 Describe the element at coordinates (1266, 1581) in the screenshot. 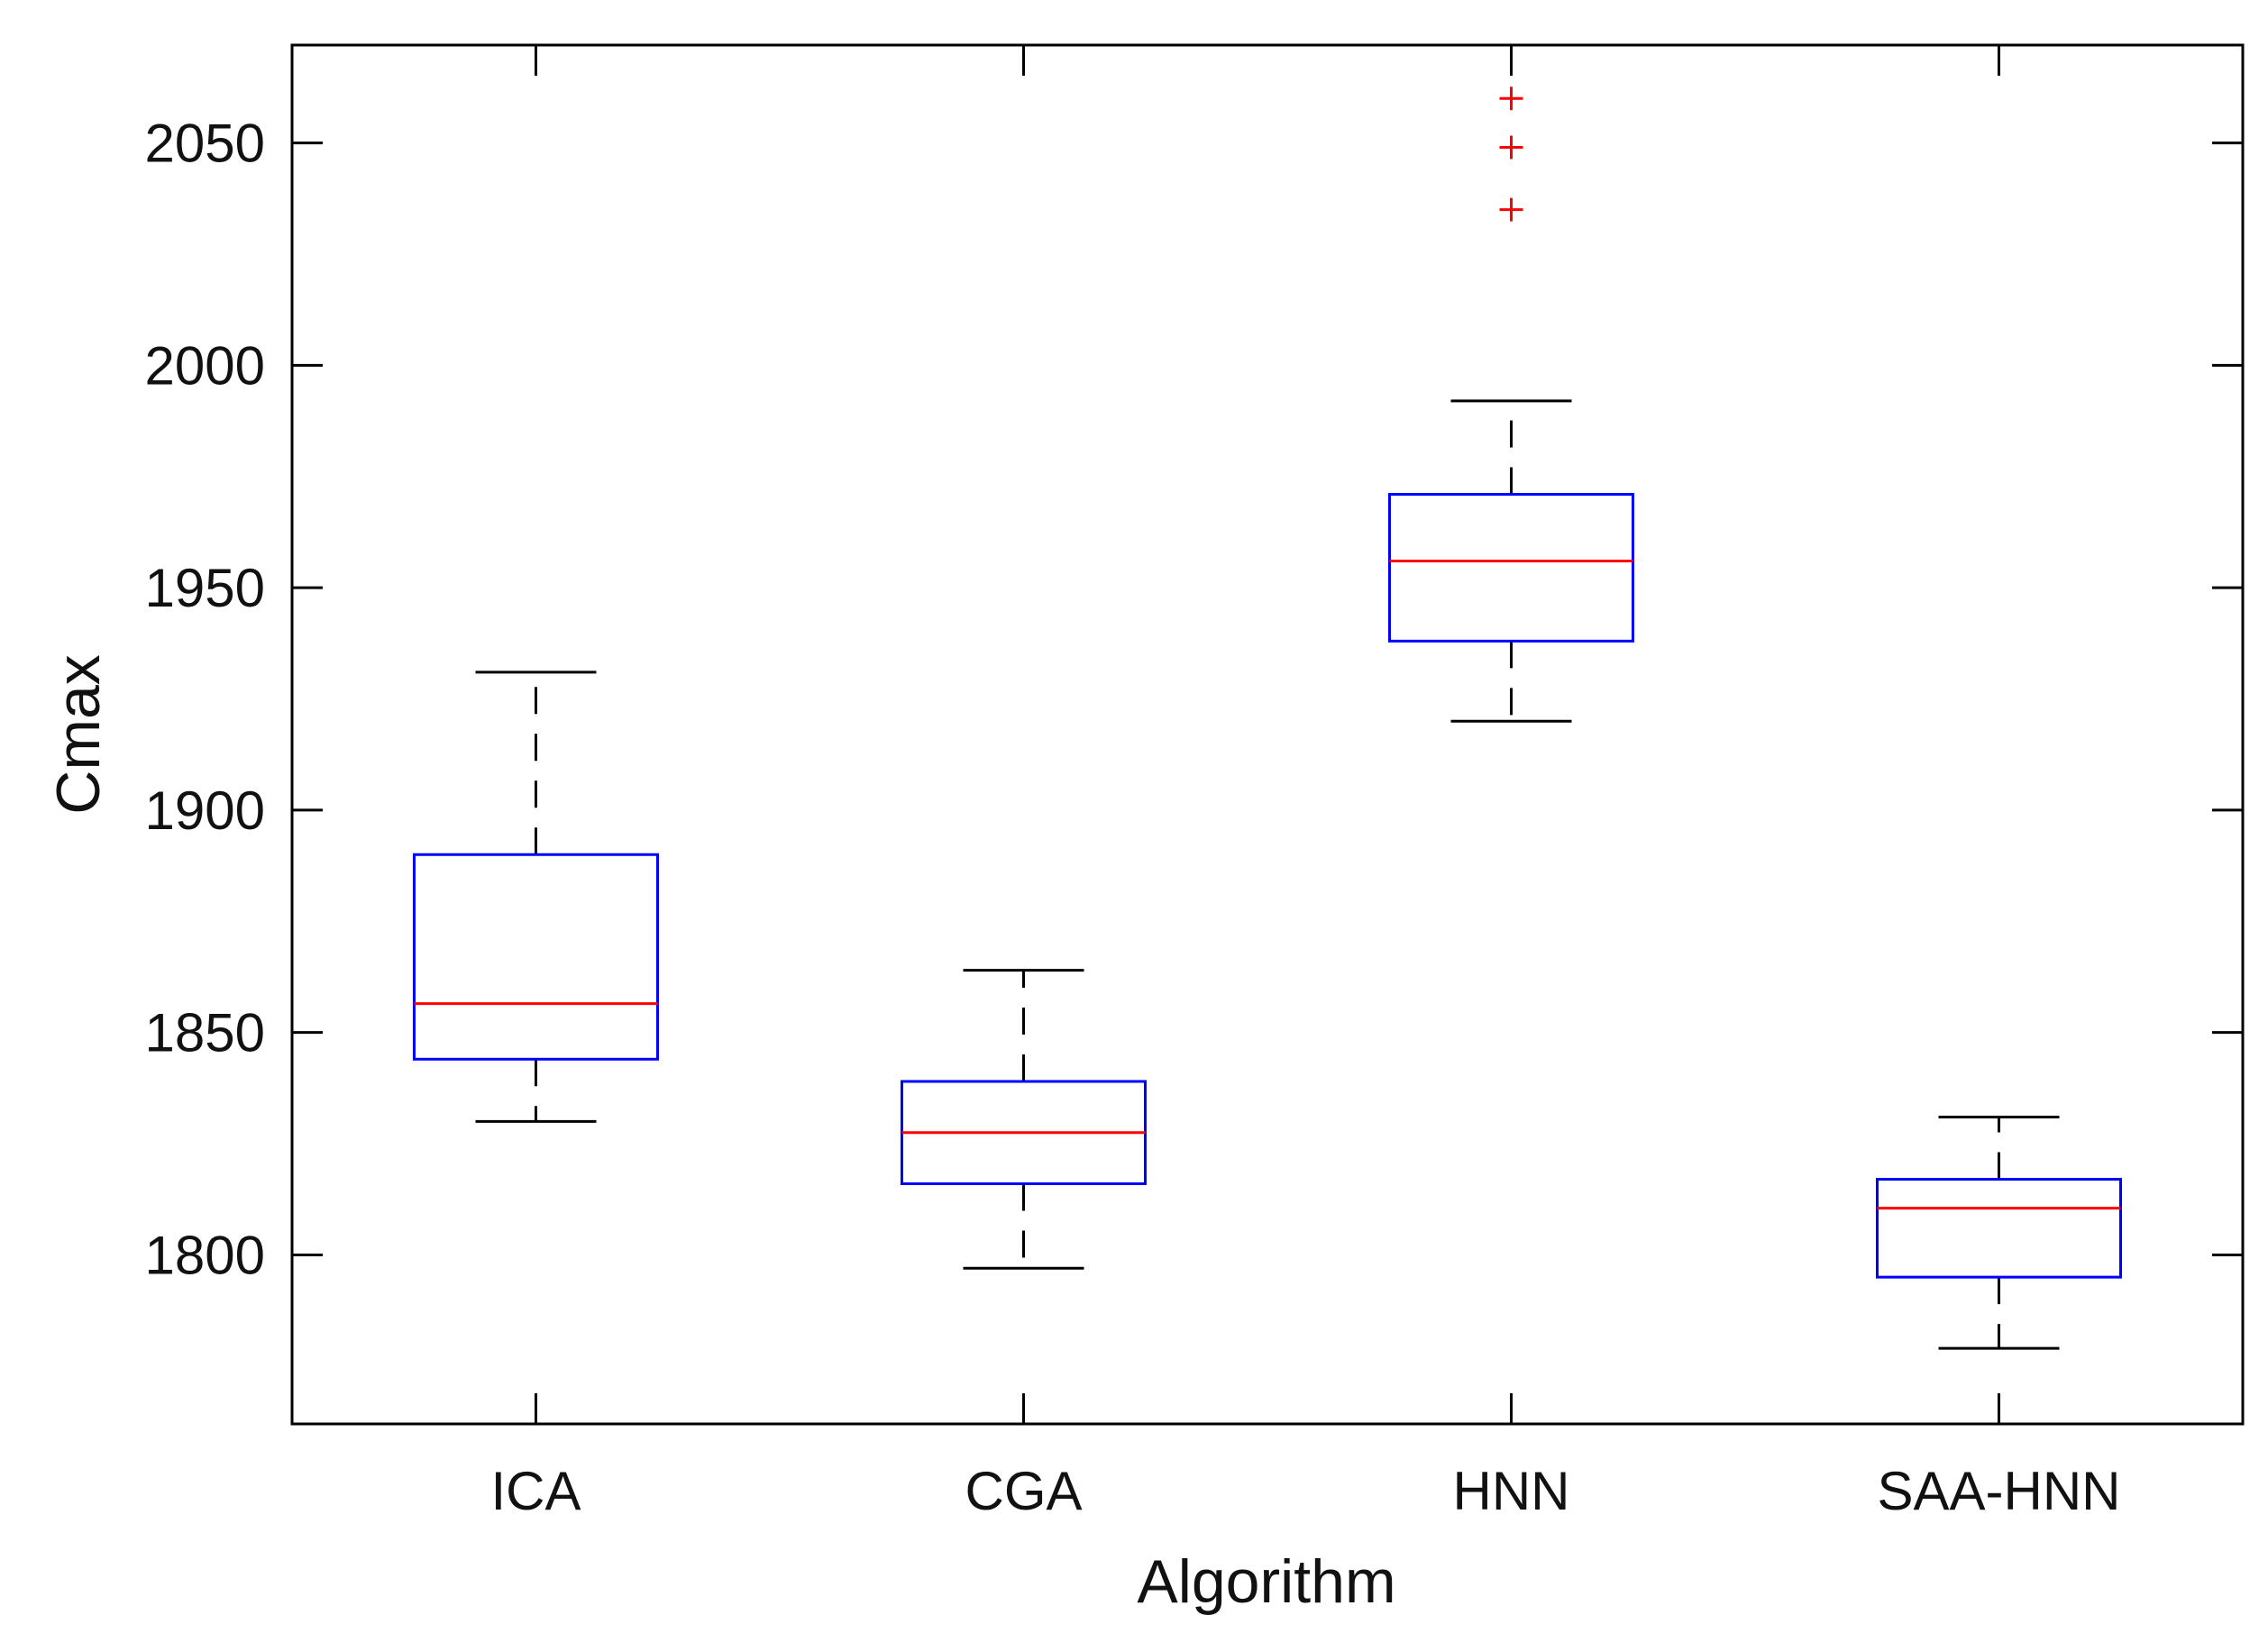

I see `x-axis-title: Algorithm` at that location.